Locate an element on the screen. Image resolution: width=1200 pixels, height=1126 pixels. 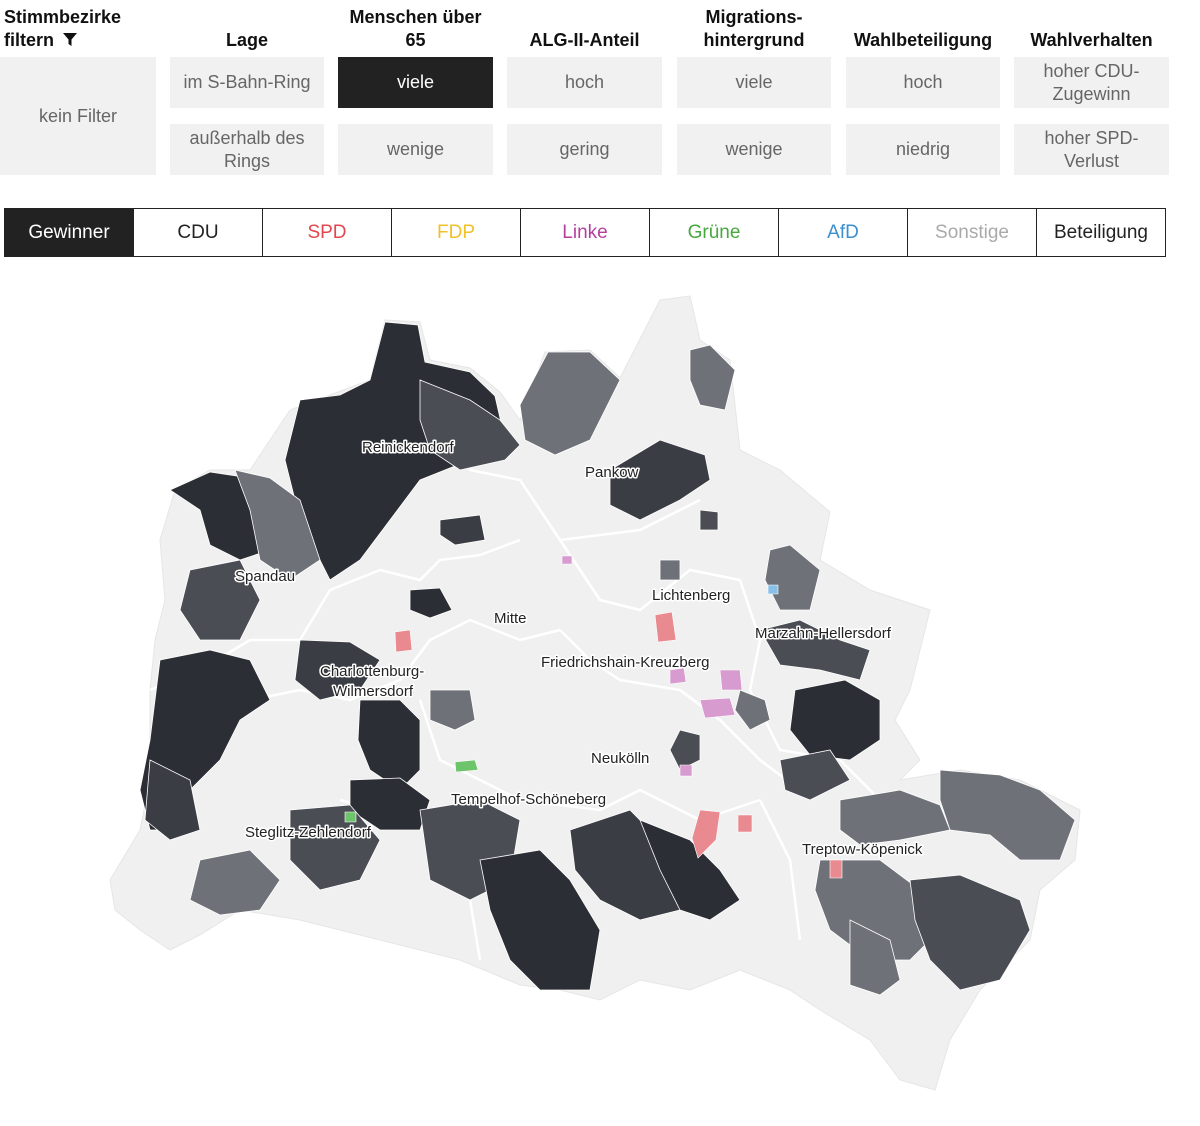
tab-sonstige: Sonstige is located at coordinates (971, 232).